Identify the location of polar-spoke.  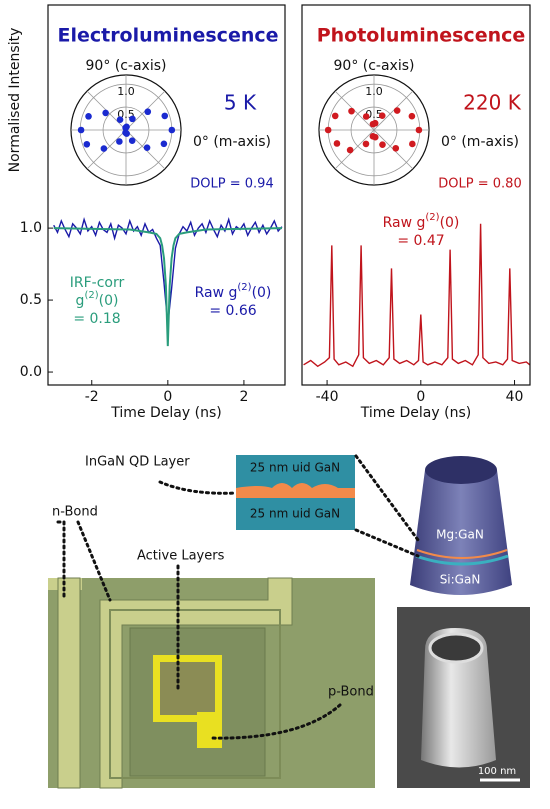
(374, 130).